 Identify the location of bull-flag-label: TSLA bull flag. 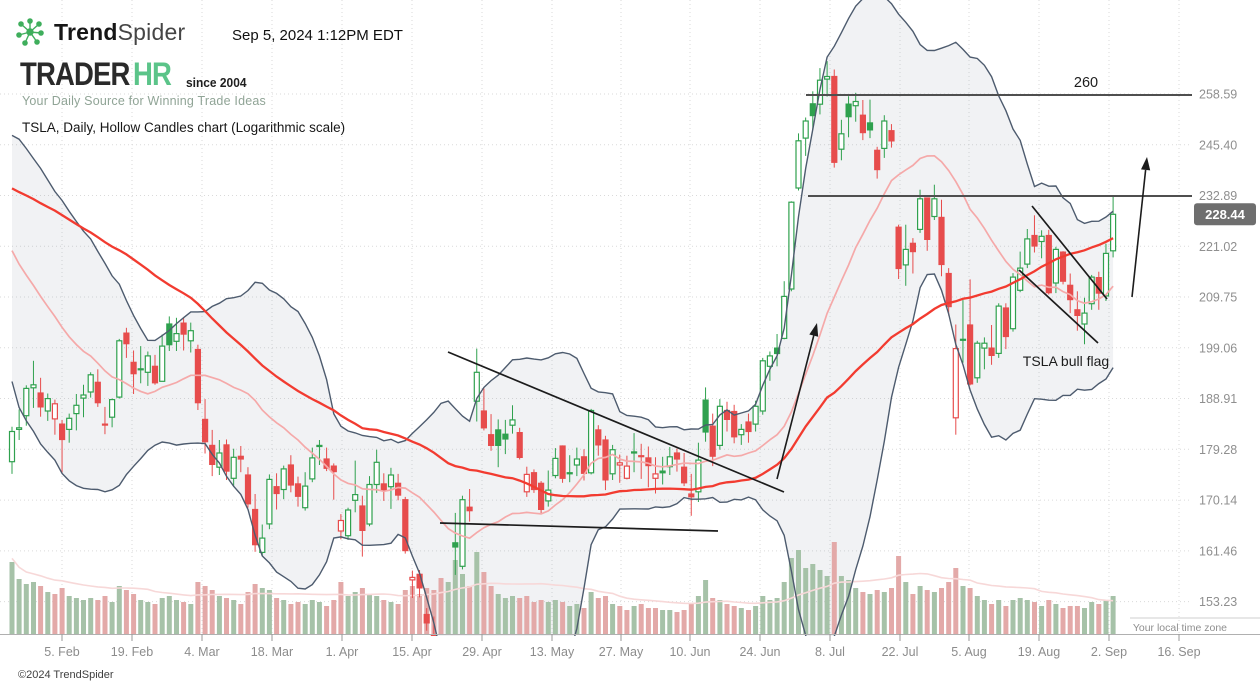
(1066, 361).